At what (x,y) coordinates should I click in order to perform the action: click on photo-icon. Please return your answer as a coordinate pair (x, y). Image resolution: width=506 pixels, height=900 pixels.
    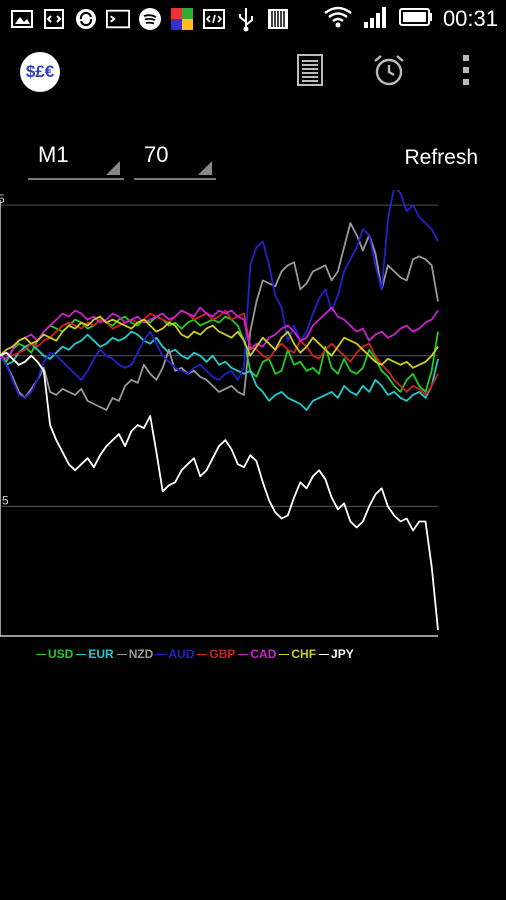
    Looking at the image, I should click on (22, 19).